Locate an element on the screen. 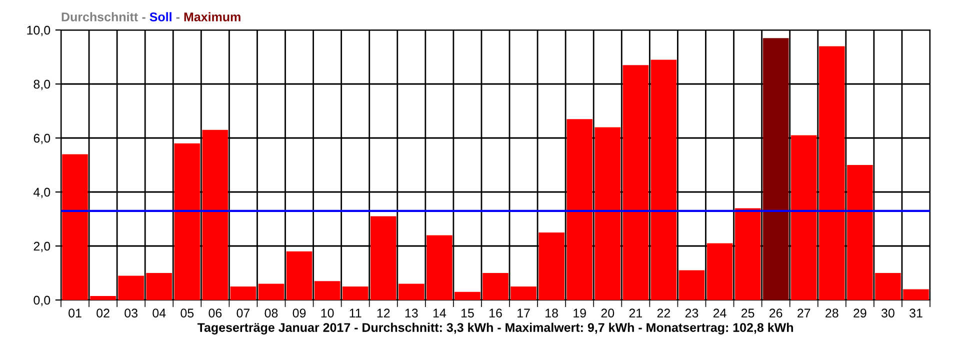 The height and width of the screenshot is (360, 960). y-tick-label: 10,0 is located at coordinates (38, 31).